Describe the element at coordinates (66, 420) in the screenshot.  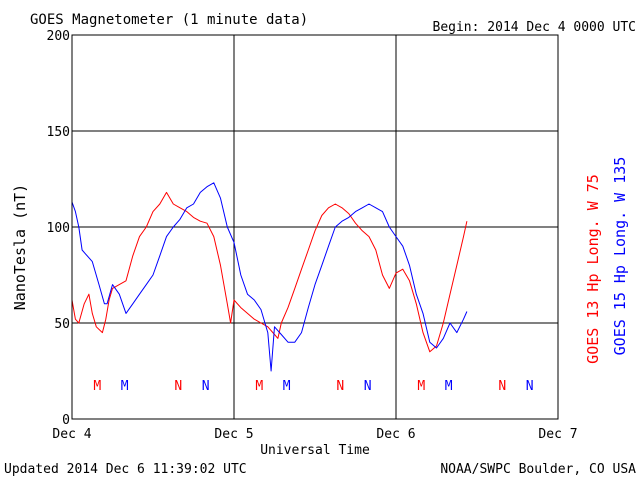
I see `y-tick-label: 0` at that location.